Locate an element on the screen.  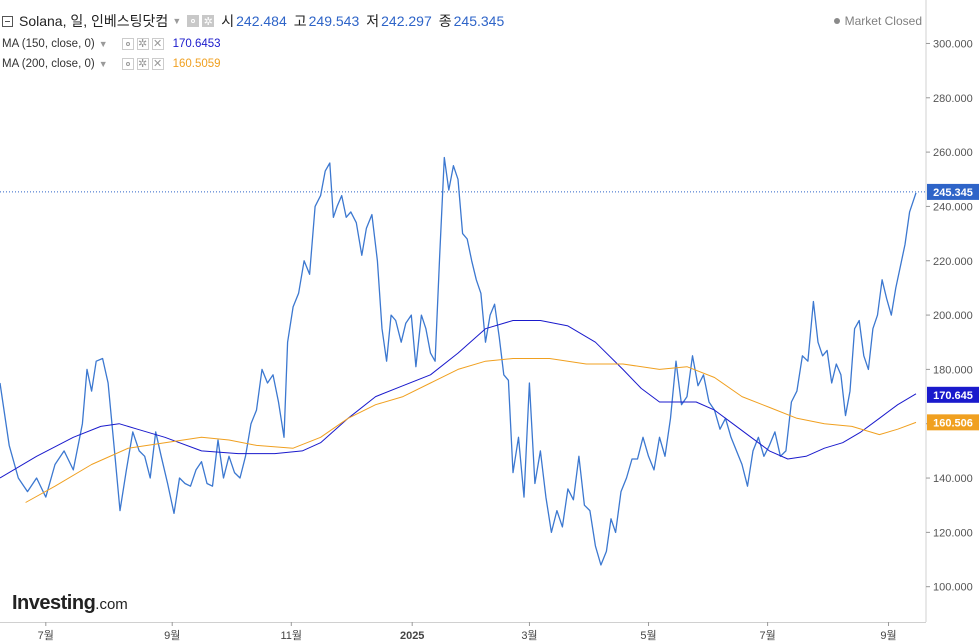
y-tick-label: 280.000 is located at coordinates (953, 99).